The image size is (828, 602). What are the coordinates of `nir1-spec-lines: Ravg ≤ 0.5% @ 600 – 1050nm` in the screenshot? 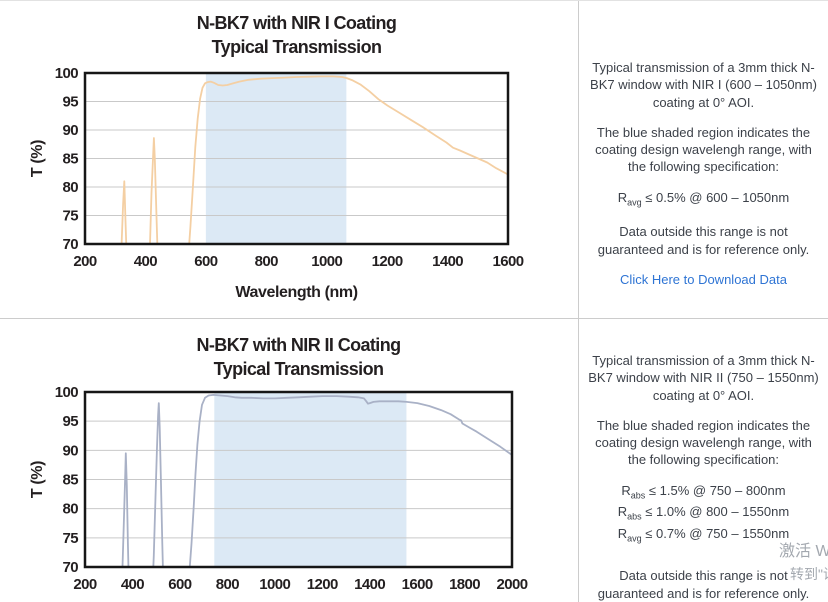 It's located at (703, 199).